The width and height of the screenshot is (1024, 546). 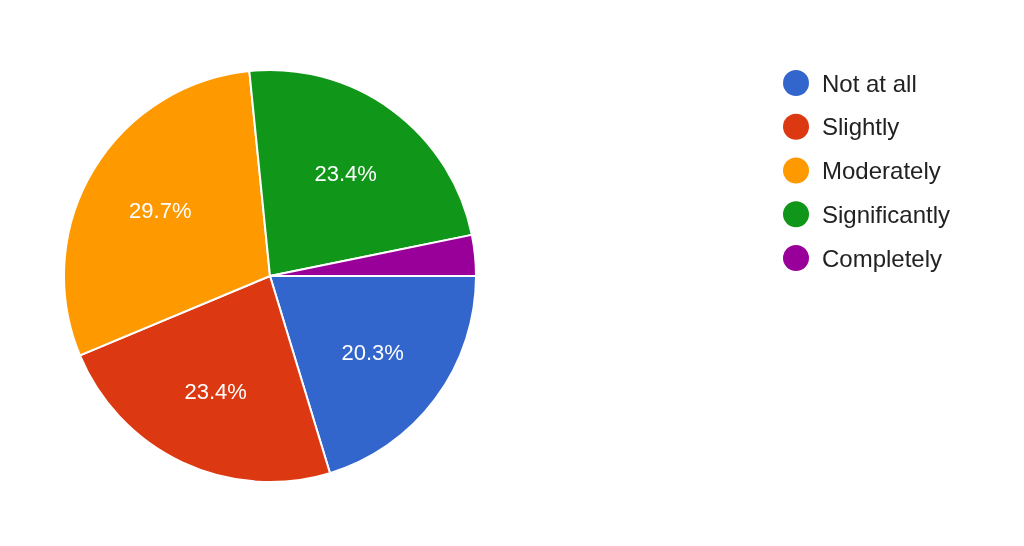 What do you see at coordinates (881, 170) in the screenshot?
I see `legend-label: Moderately` at bounding box center [881, 170].